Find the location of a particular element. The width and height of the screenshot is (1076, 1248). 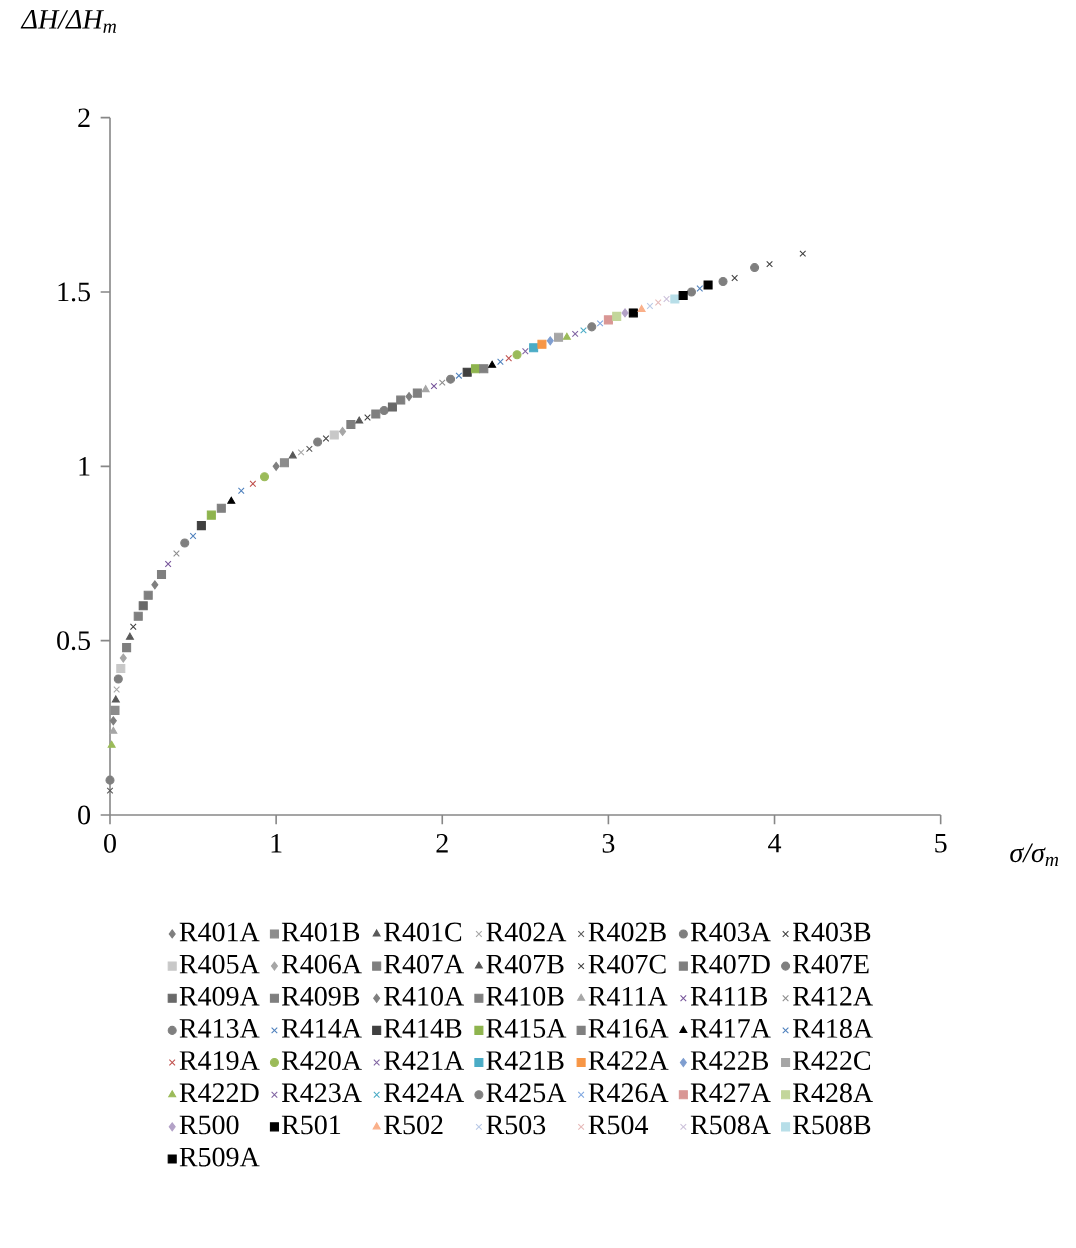

legend-label: R407A is located at coordinates (424, 964).